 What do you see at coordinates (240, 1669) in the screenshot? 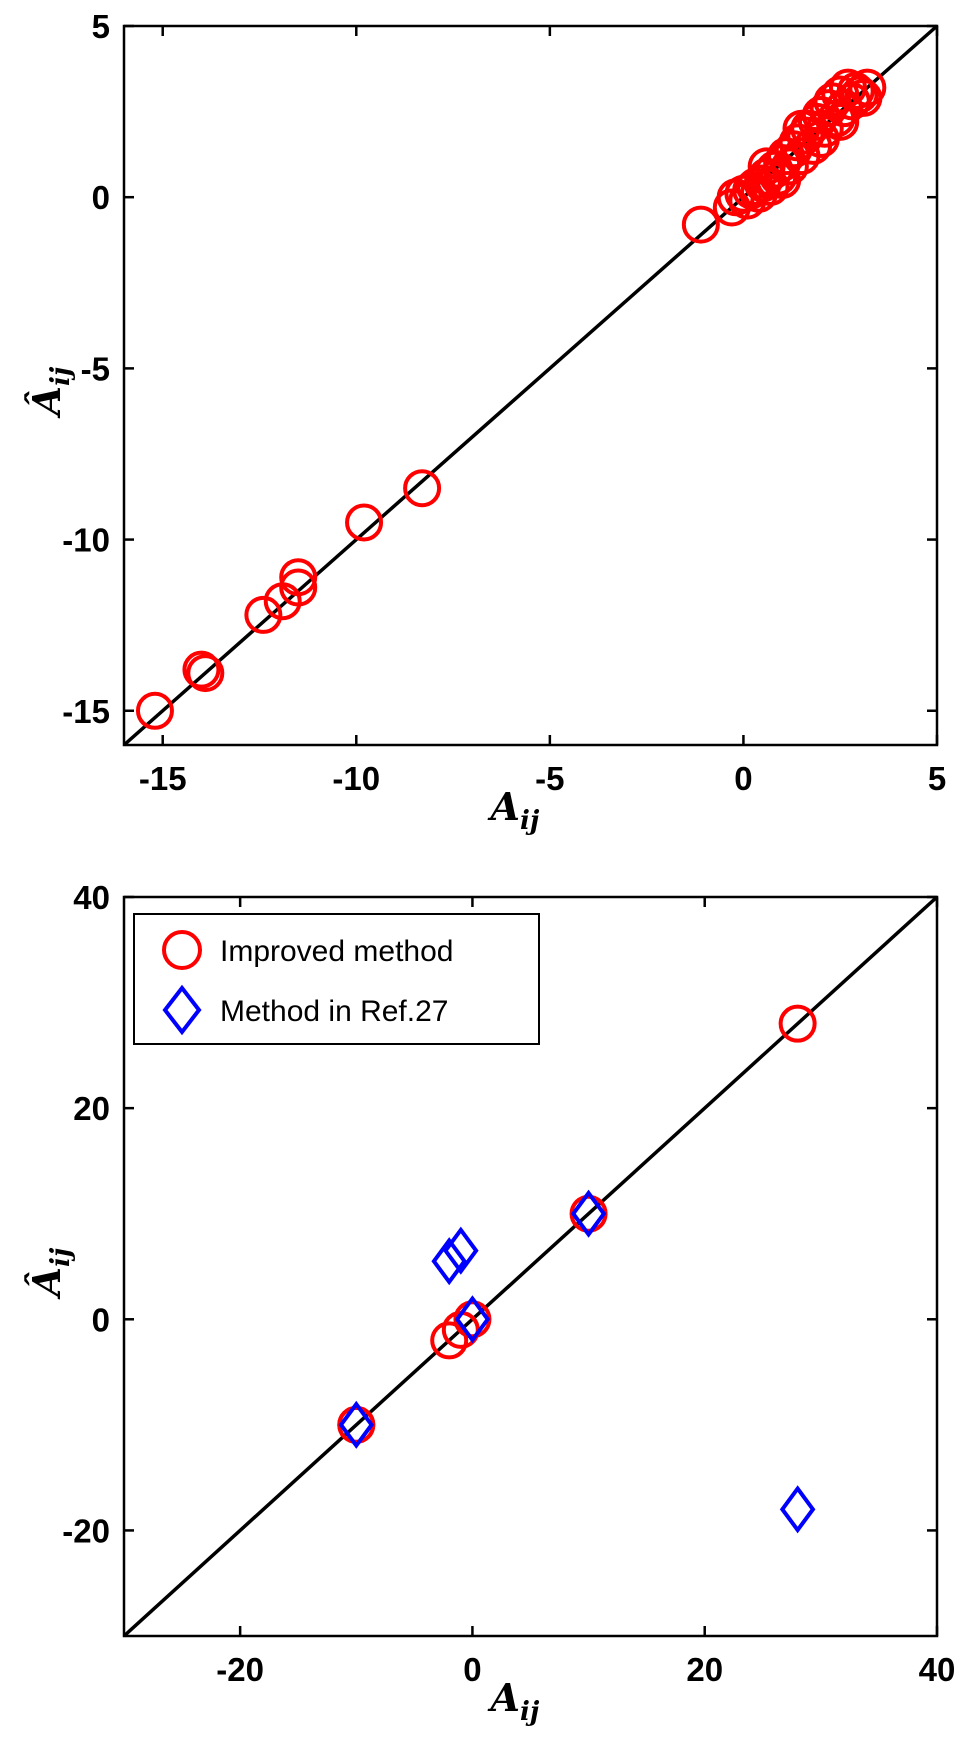
I see `x-tick-label: -20` at bounding box center [240, 1669].